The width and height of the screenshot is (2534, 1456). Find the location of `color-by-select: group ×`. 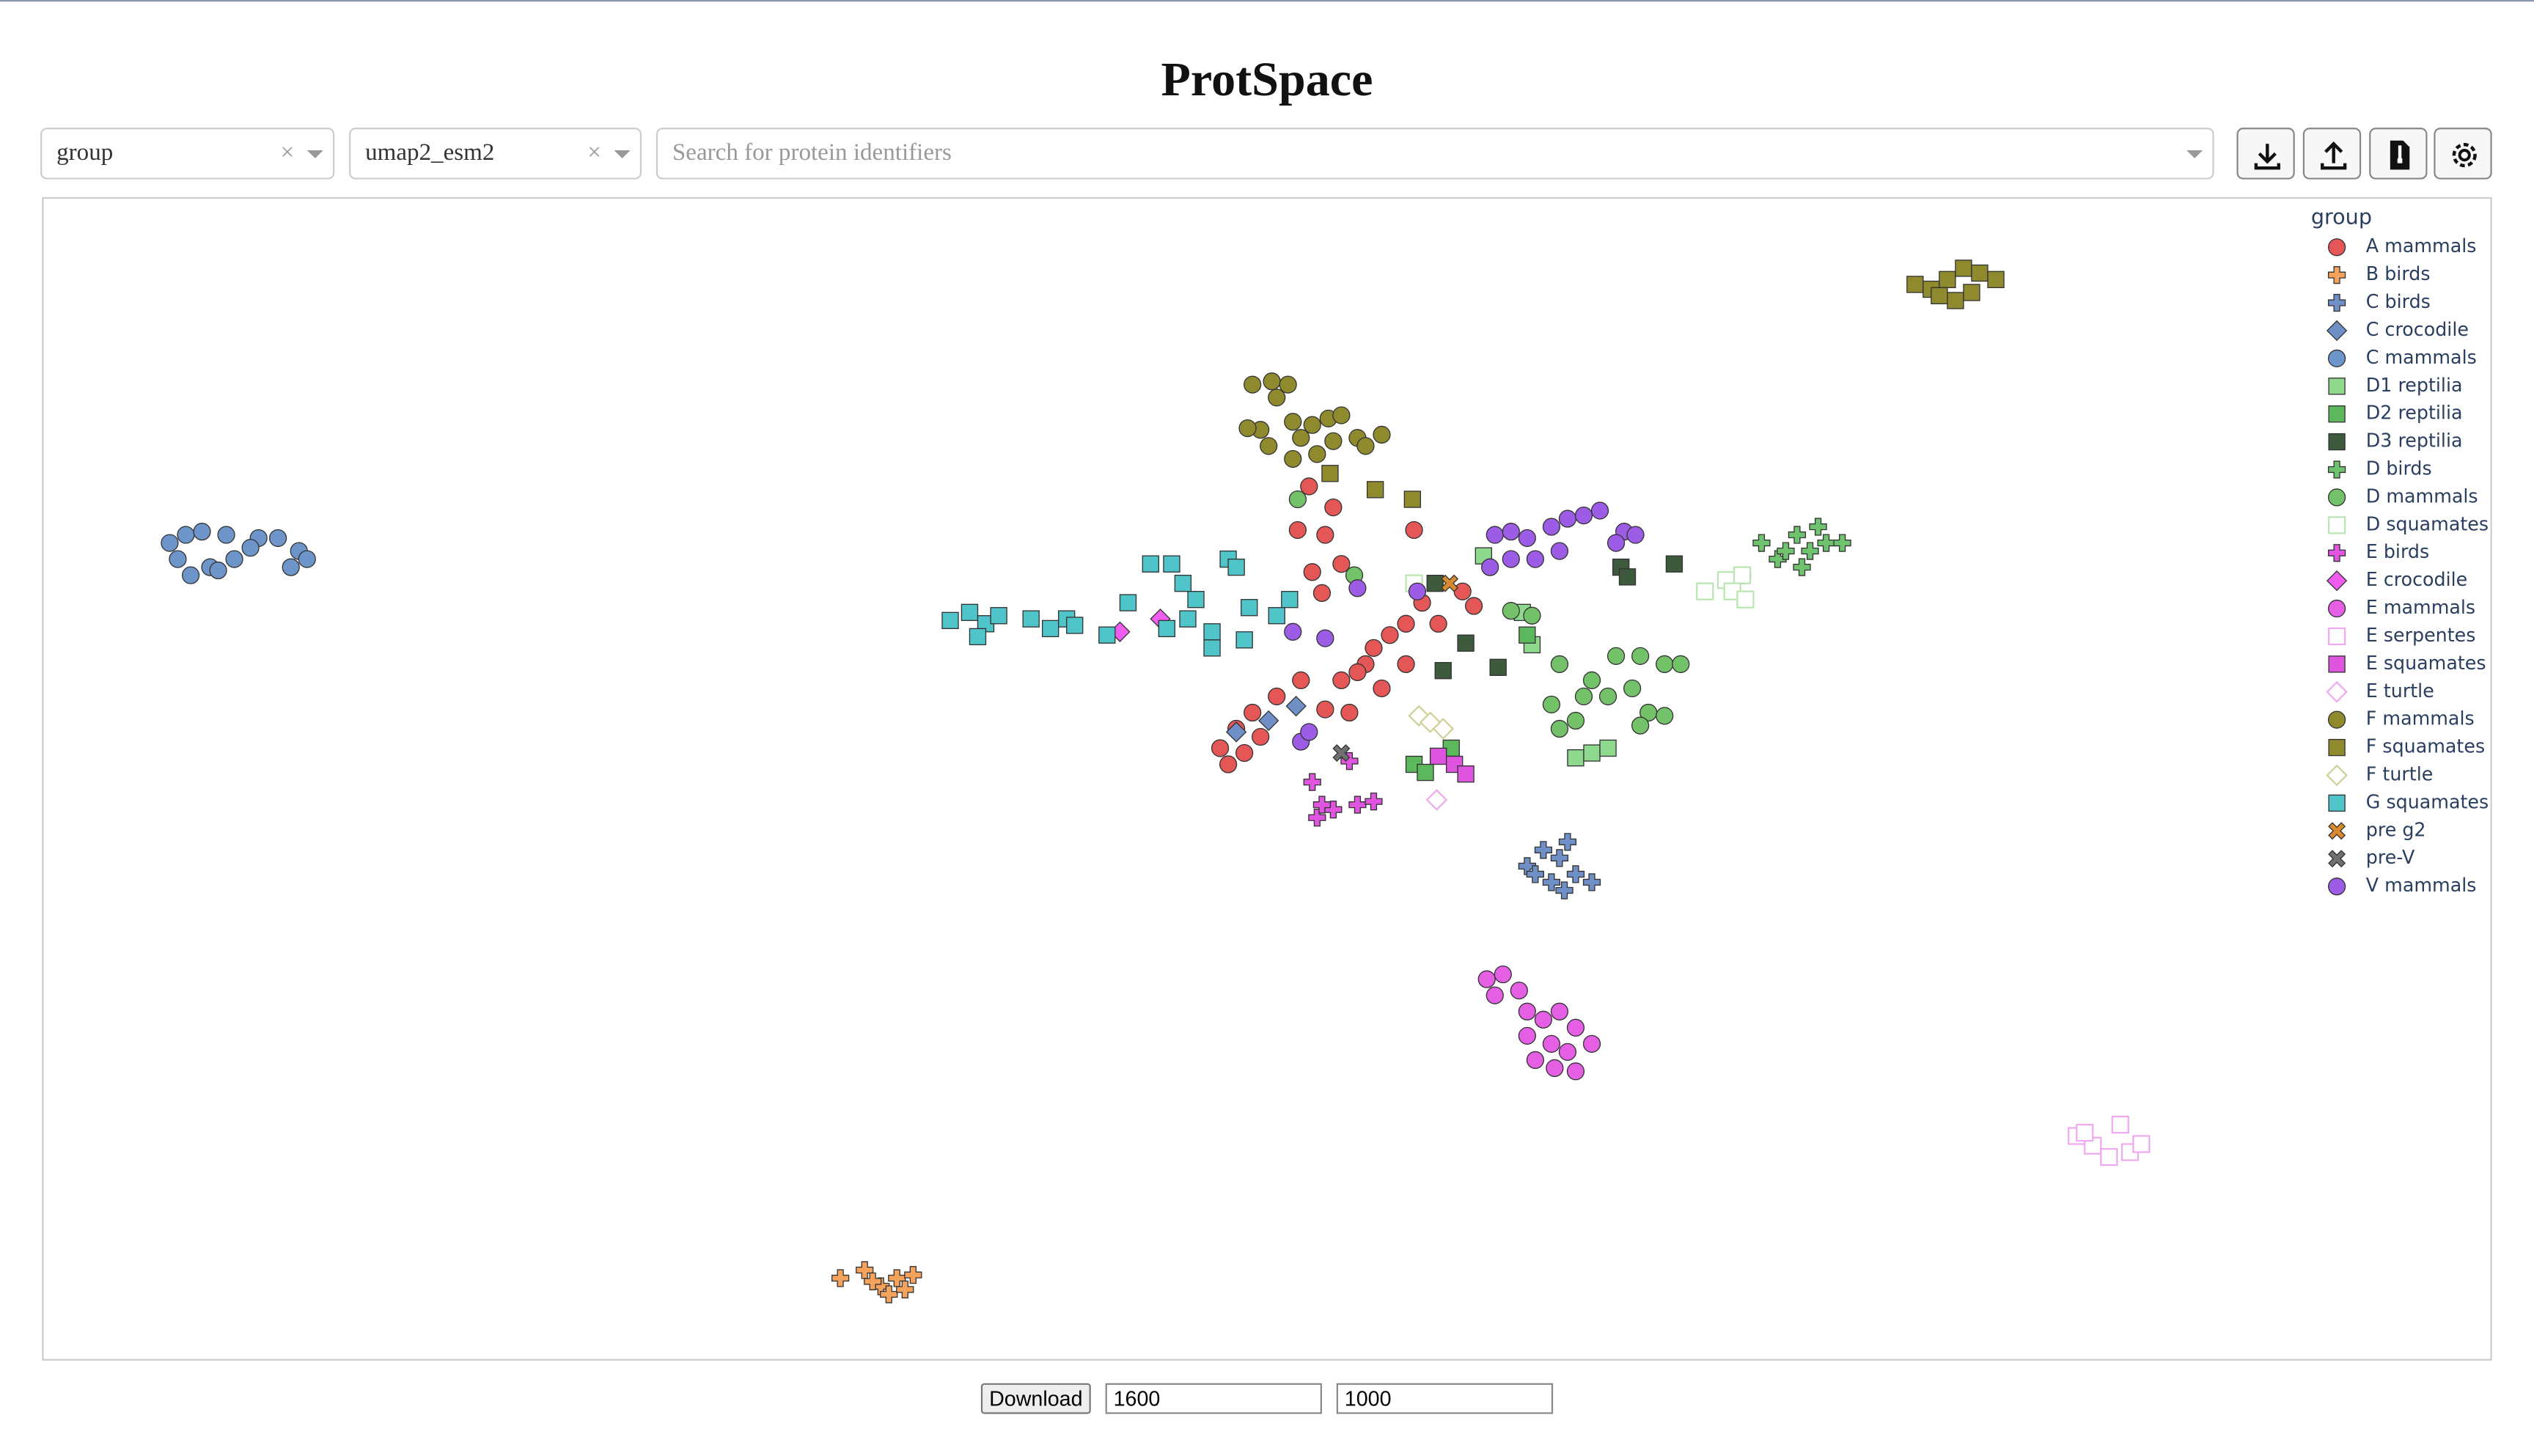

color-by-select: group × is located at coordinates (187, 154).